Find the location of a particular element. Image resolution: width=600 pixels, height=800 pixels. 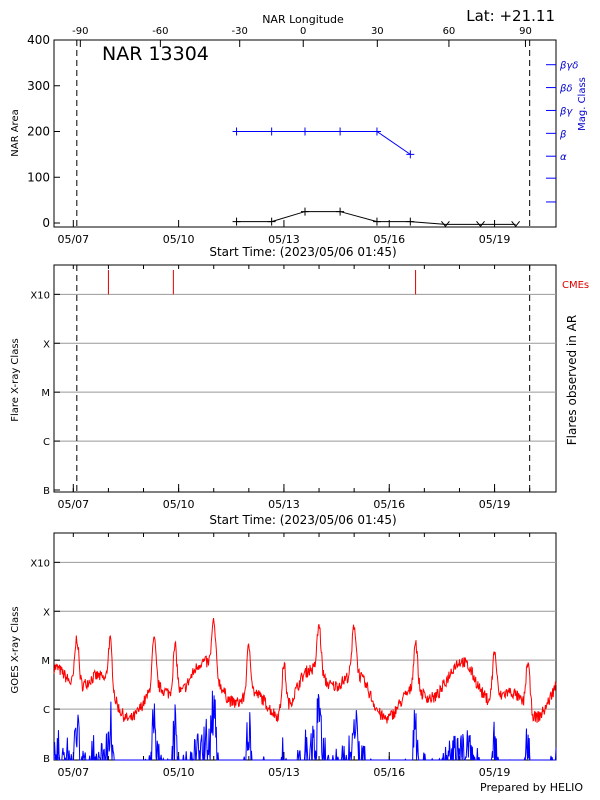

mag-class-label: β is located at coordinates (563, 134).